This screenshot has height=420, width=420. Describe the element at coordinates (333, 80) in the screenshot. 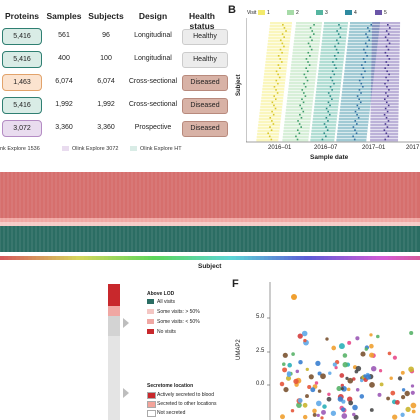

I see `visit-plot` at that location.